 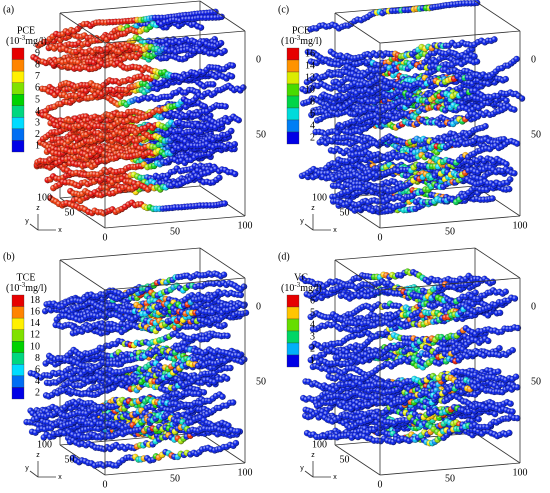 I want to click on x-tick-label: 0, so click(x=105, y=237).